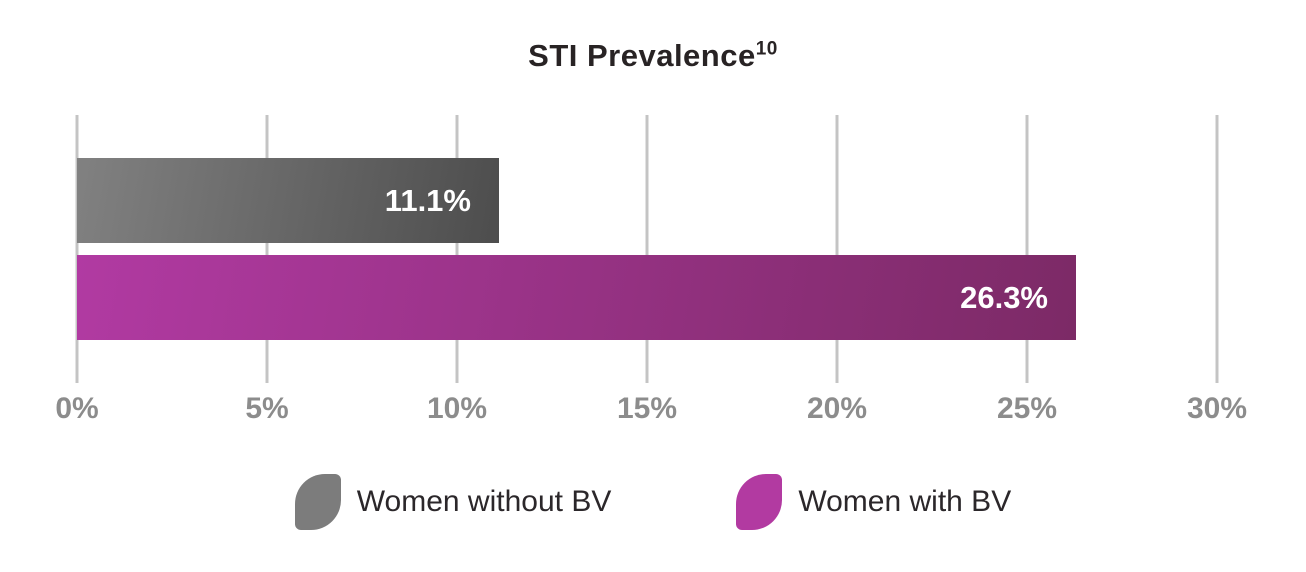  I want to click on legend: Women without BV Women with BV, so click(653, 502).